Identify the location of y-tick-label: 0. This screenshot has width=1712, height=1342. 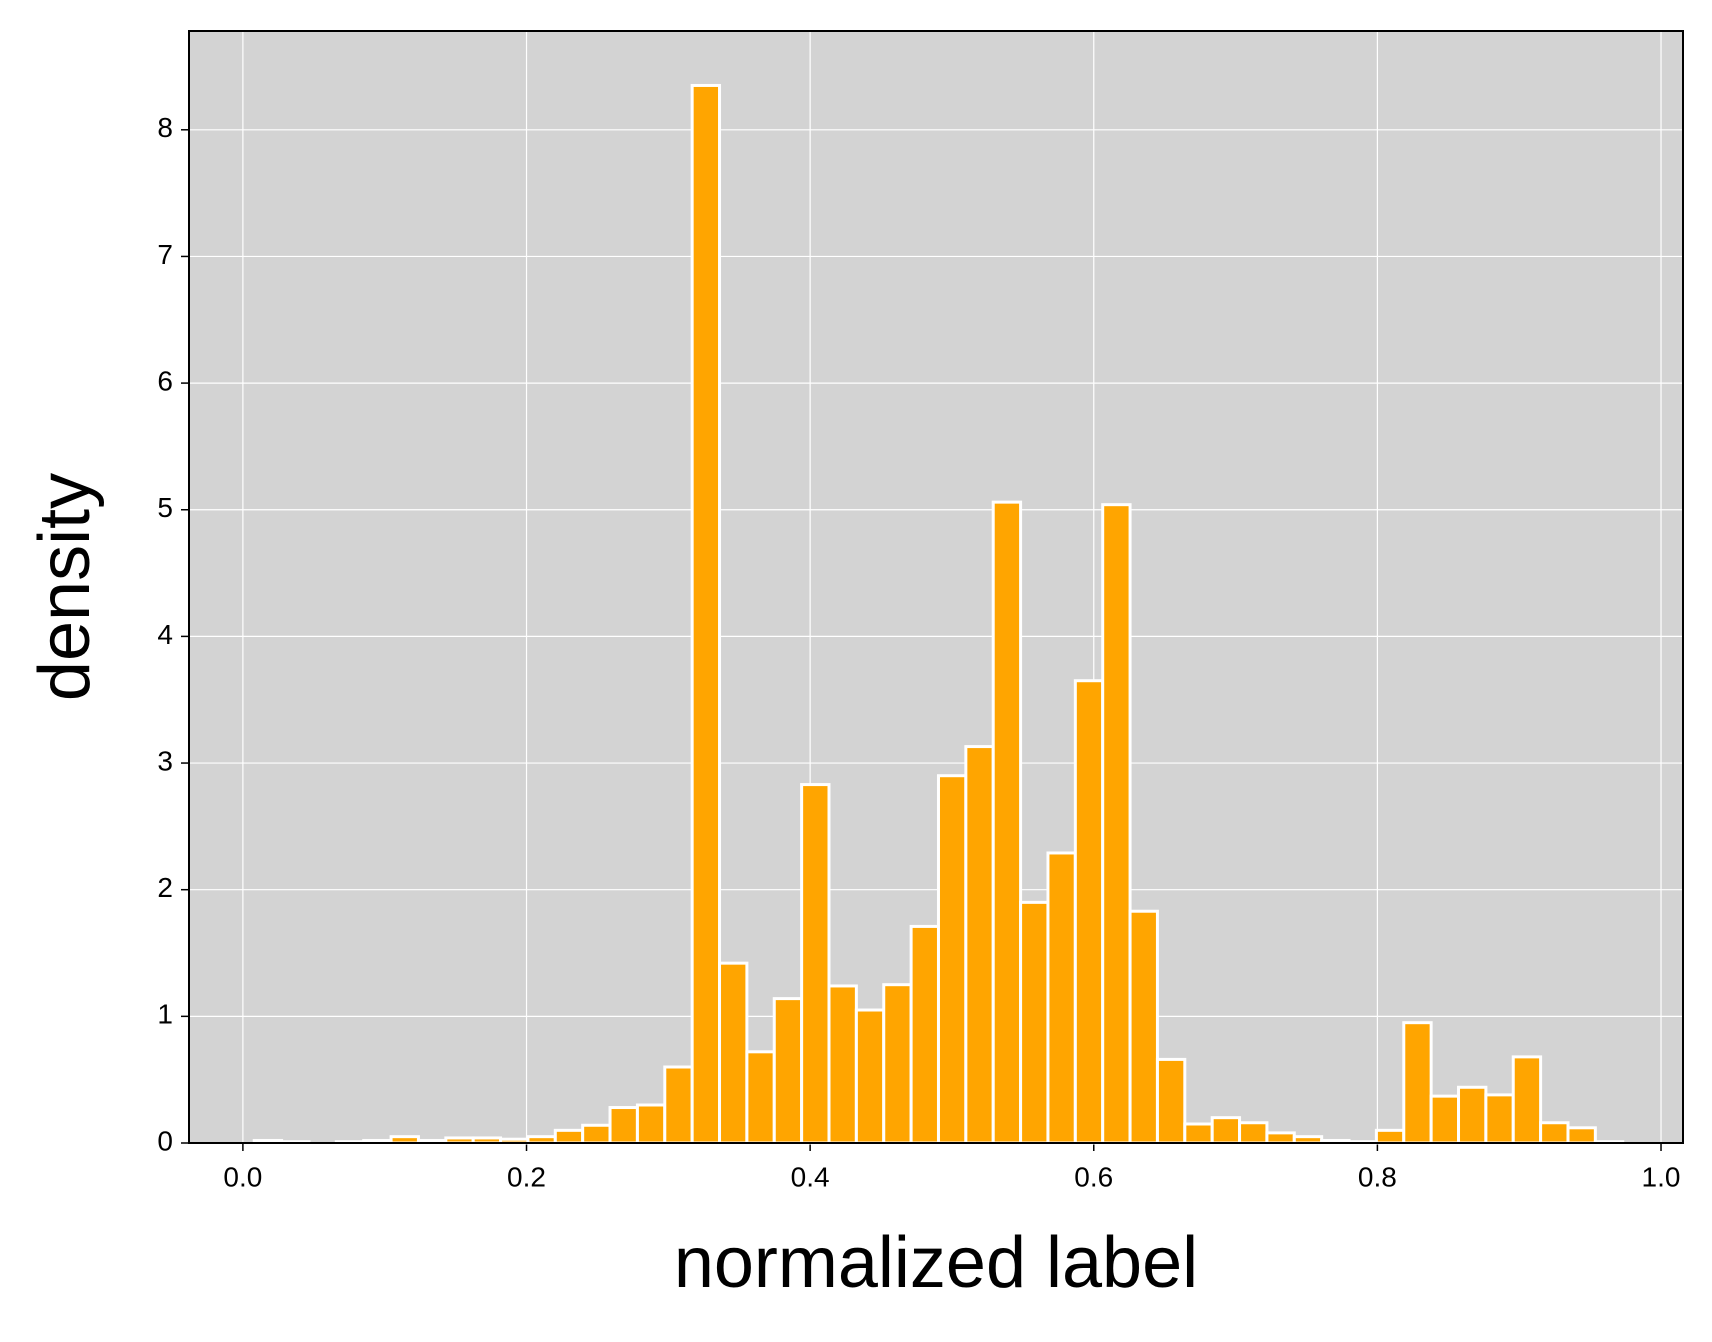
(165, 1140).